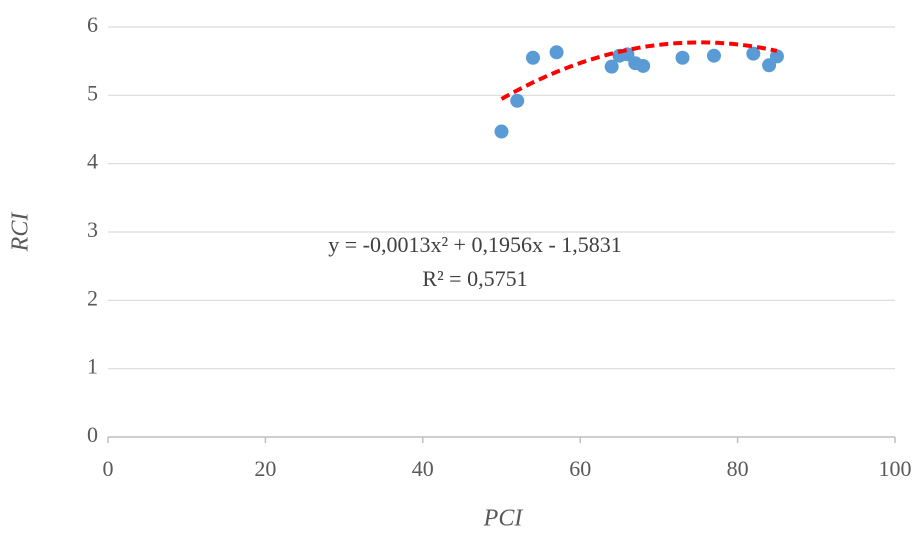 The width and height of the screenshot is (922, 533). Describe the element at coordinates (895, 468) in the screenshot. I see `x-tick-label: 100` at that location.